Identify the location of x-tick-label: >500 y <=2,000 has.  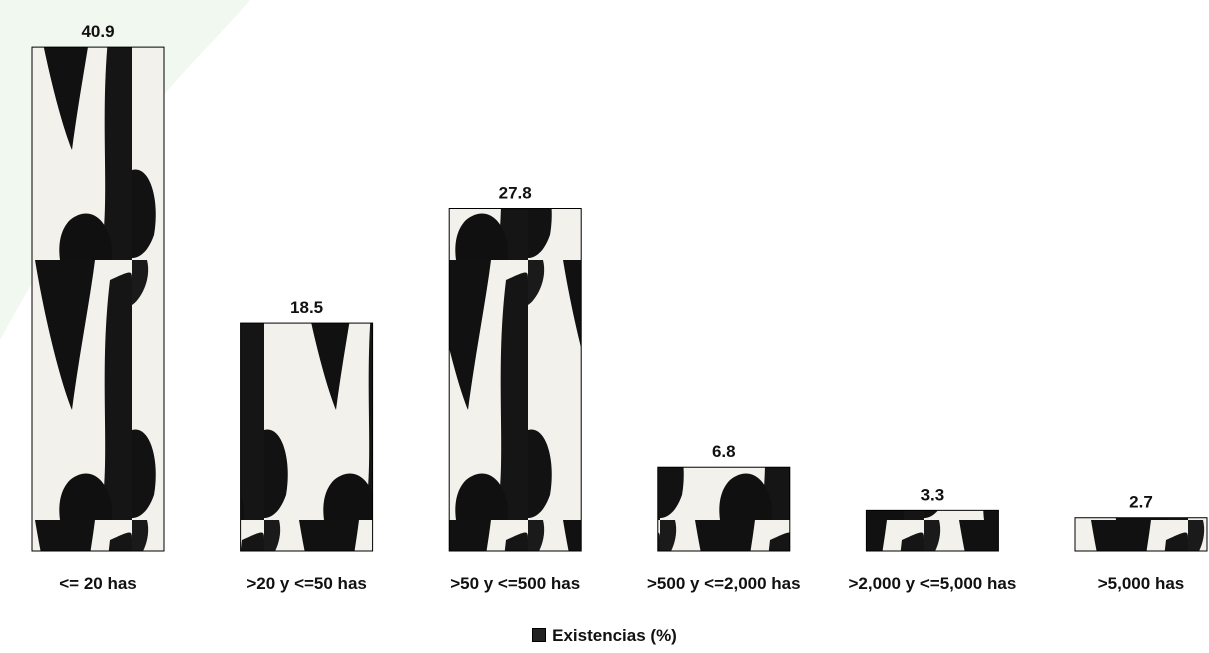
(723, 583).